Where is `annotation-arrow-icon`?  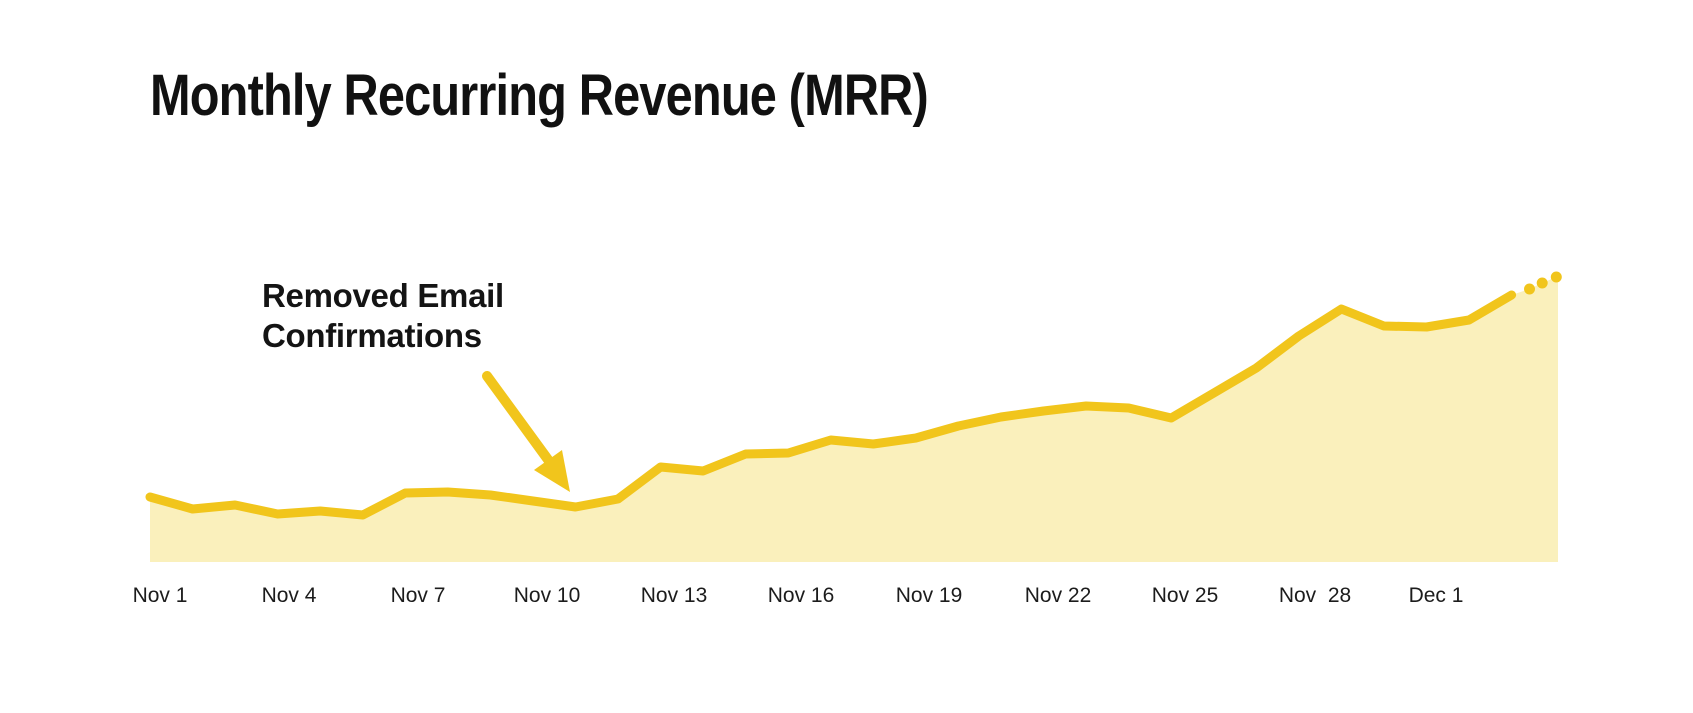 annotation-arrow-icon is located at coordinates (526, 431).